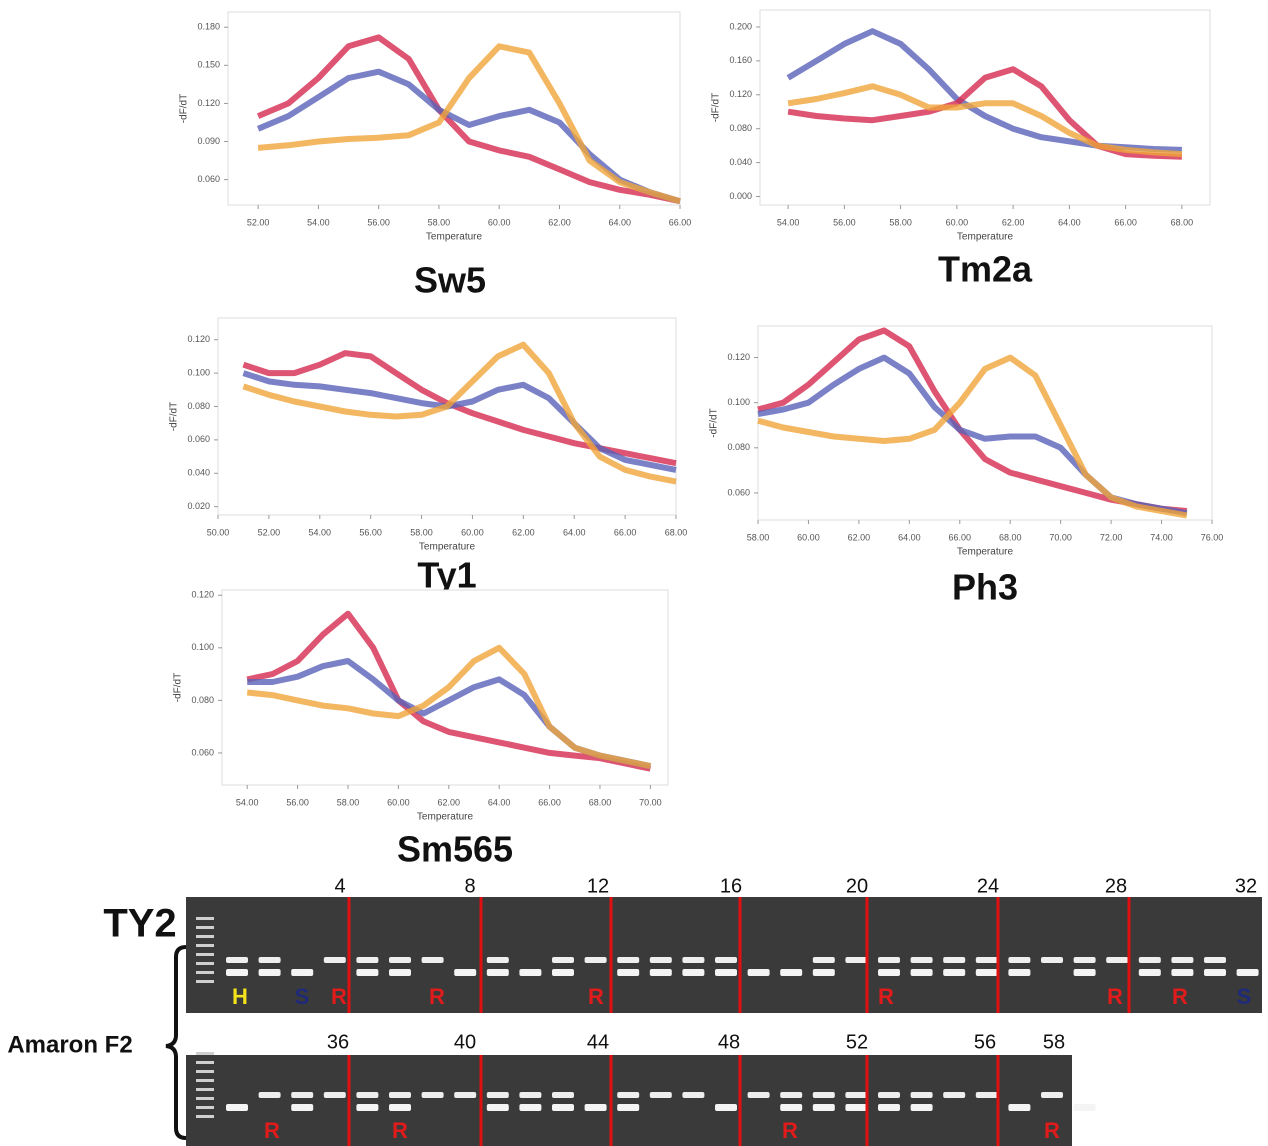 The height and width of the screenshot is (1146, 1268). I want to click on genotype-call: H, so click(240, 996).